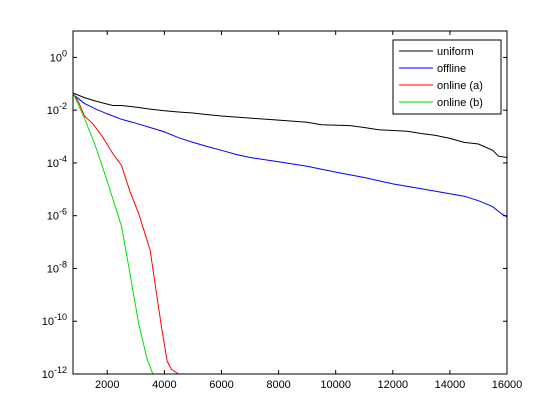 This screenshot has width=560, height=420. I want to click on series-line-online-a, so click(126, 233).